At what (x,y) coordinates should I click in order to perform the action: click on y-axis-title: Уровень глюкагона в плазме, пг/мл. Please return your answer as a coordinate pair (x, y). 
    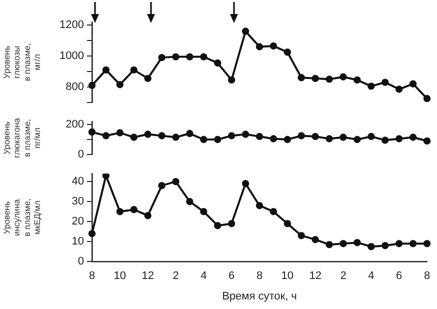
    Looking at the image, I should click on (21, 138).